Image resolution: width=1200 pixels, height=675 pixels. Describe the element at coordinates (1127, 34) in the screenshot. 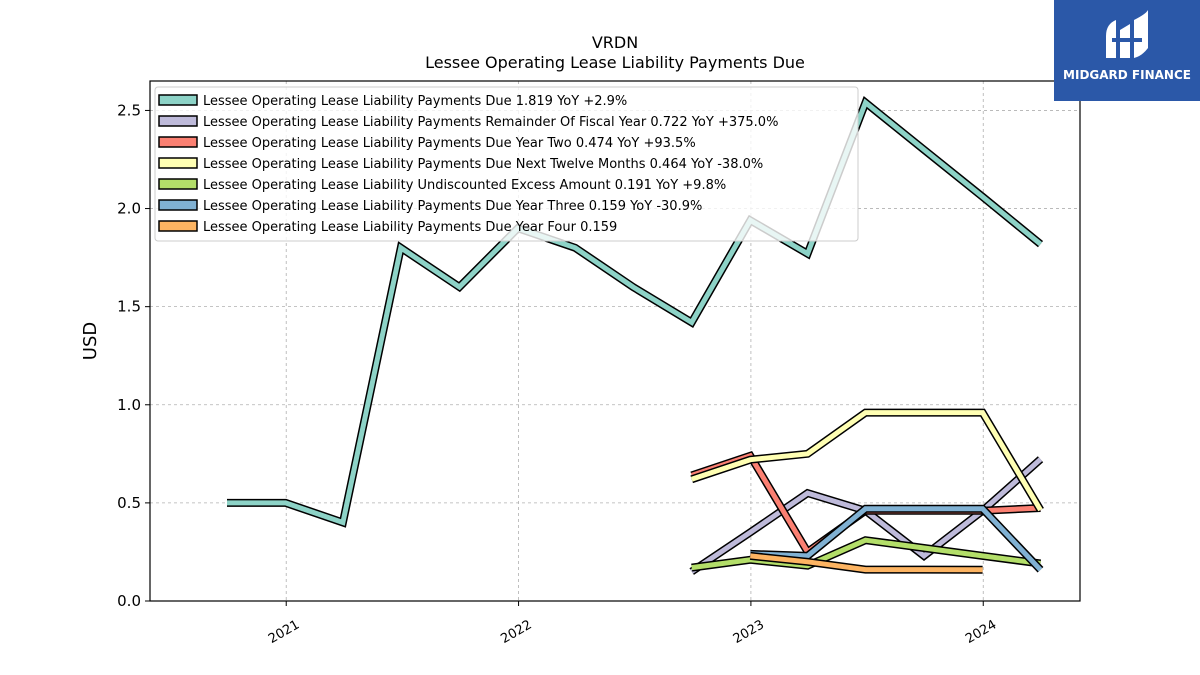

I see `brand-mark-icon` at that location.